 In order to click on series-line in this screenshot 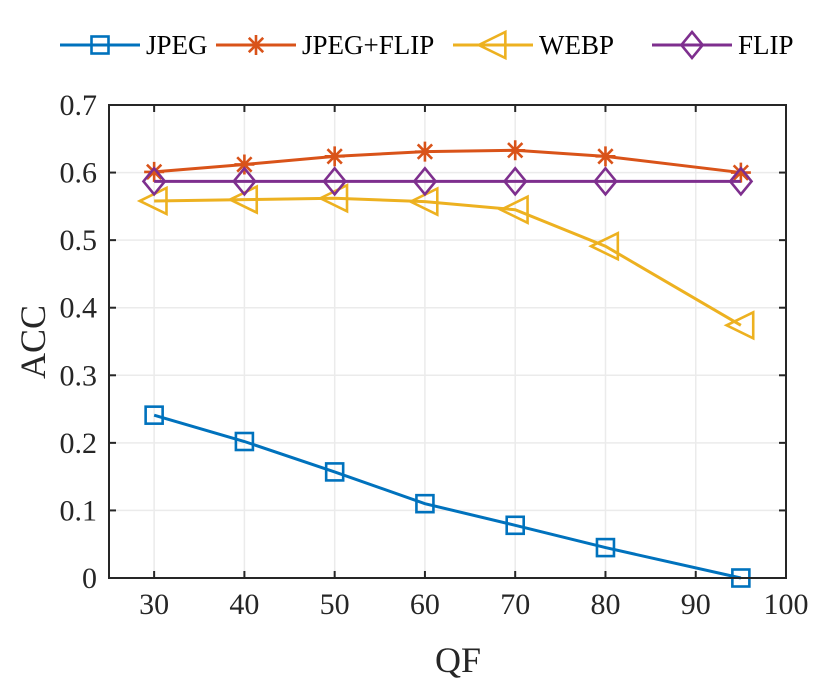, I will do `click(448, 261)`.